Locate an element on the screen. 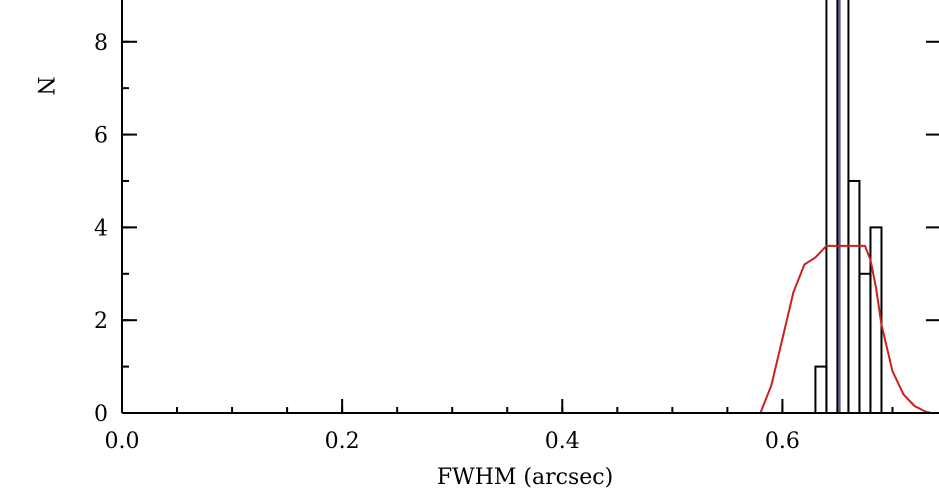 The image size is (939, 496). y-tick-label: 2 is located at coordinates (101, 321).